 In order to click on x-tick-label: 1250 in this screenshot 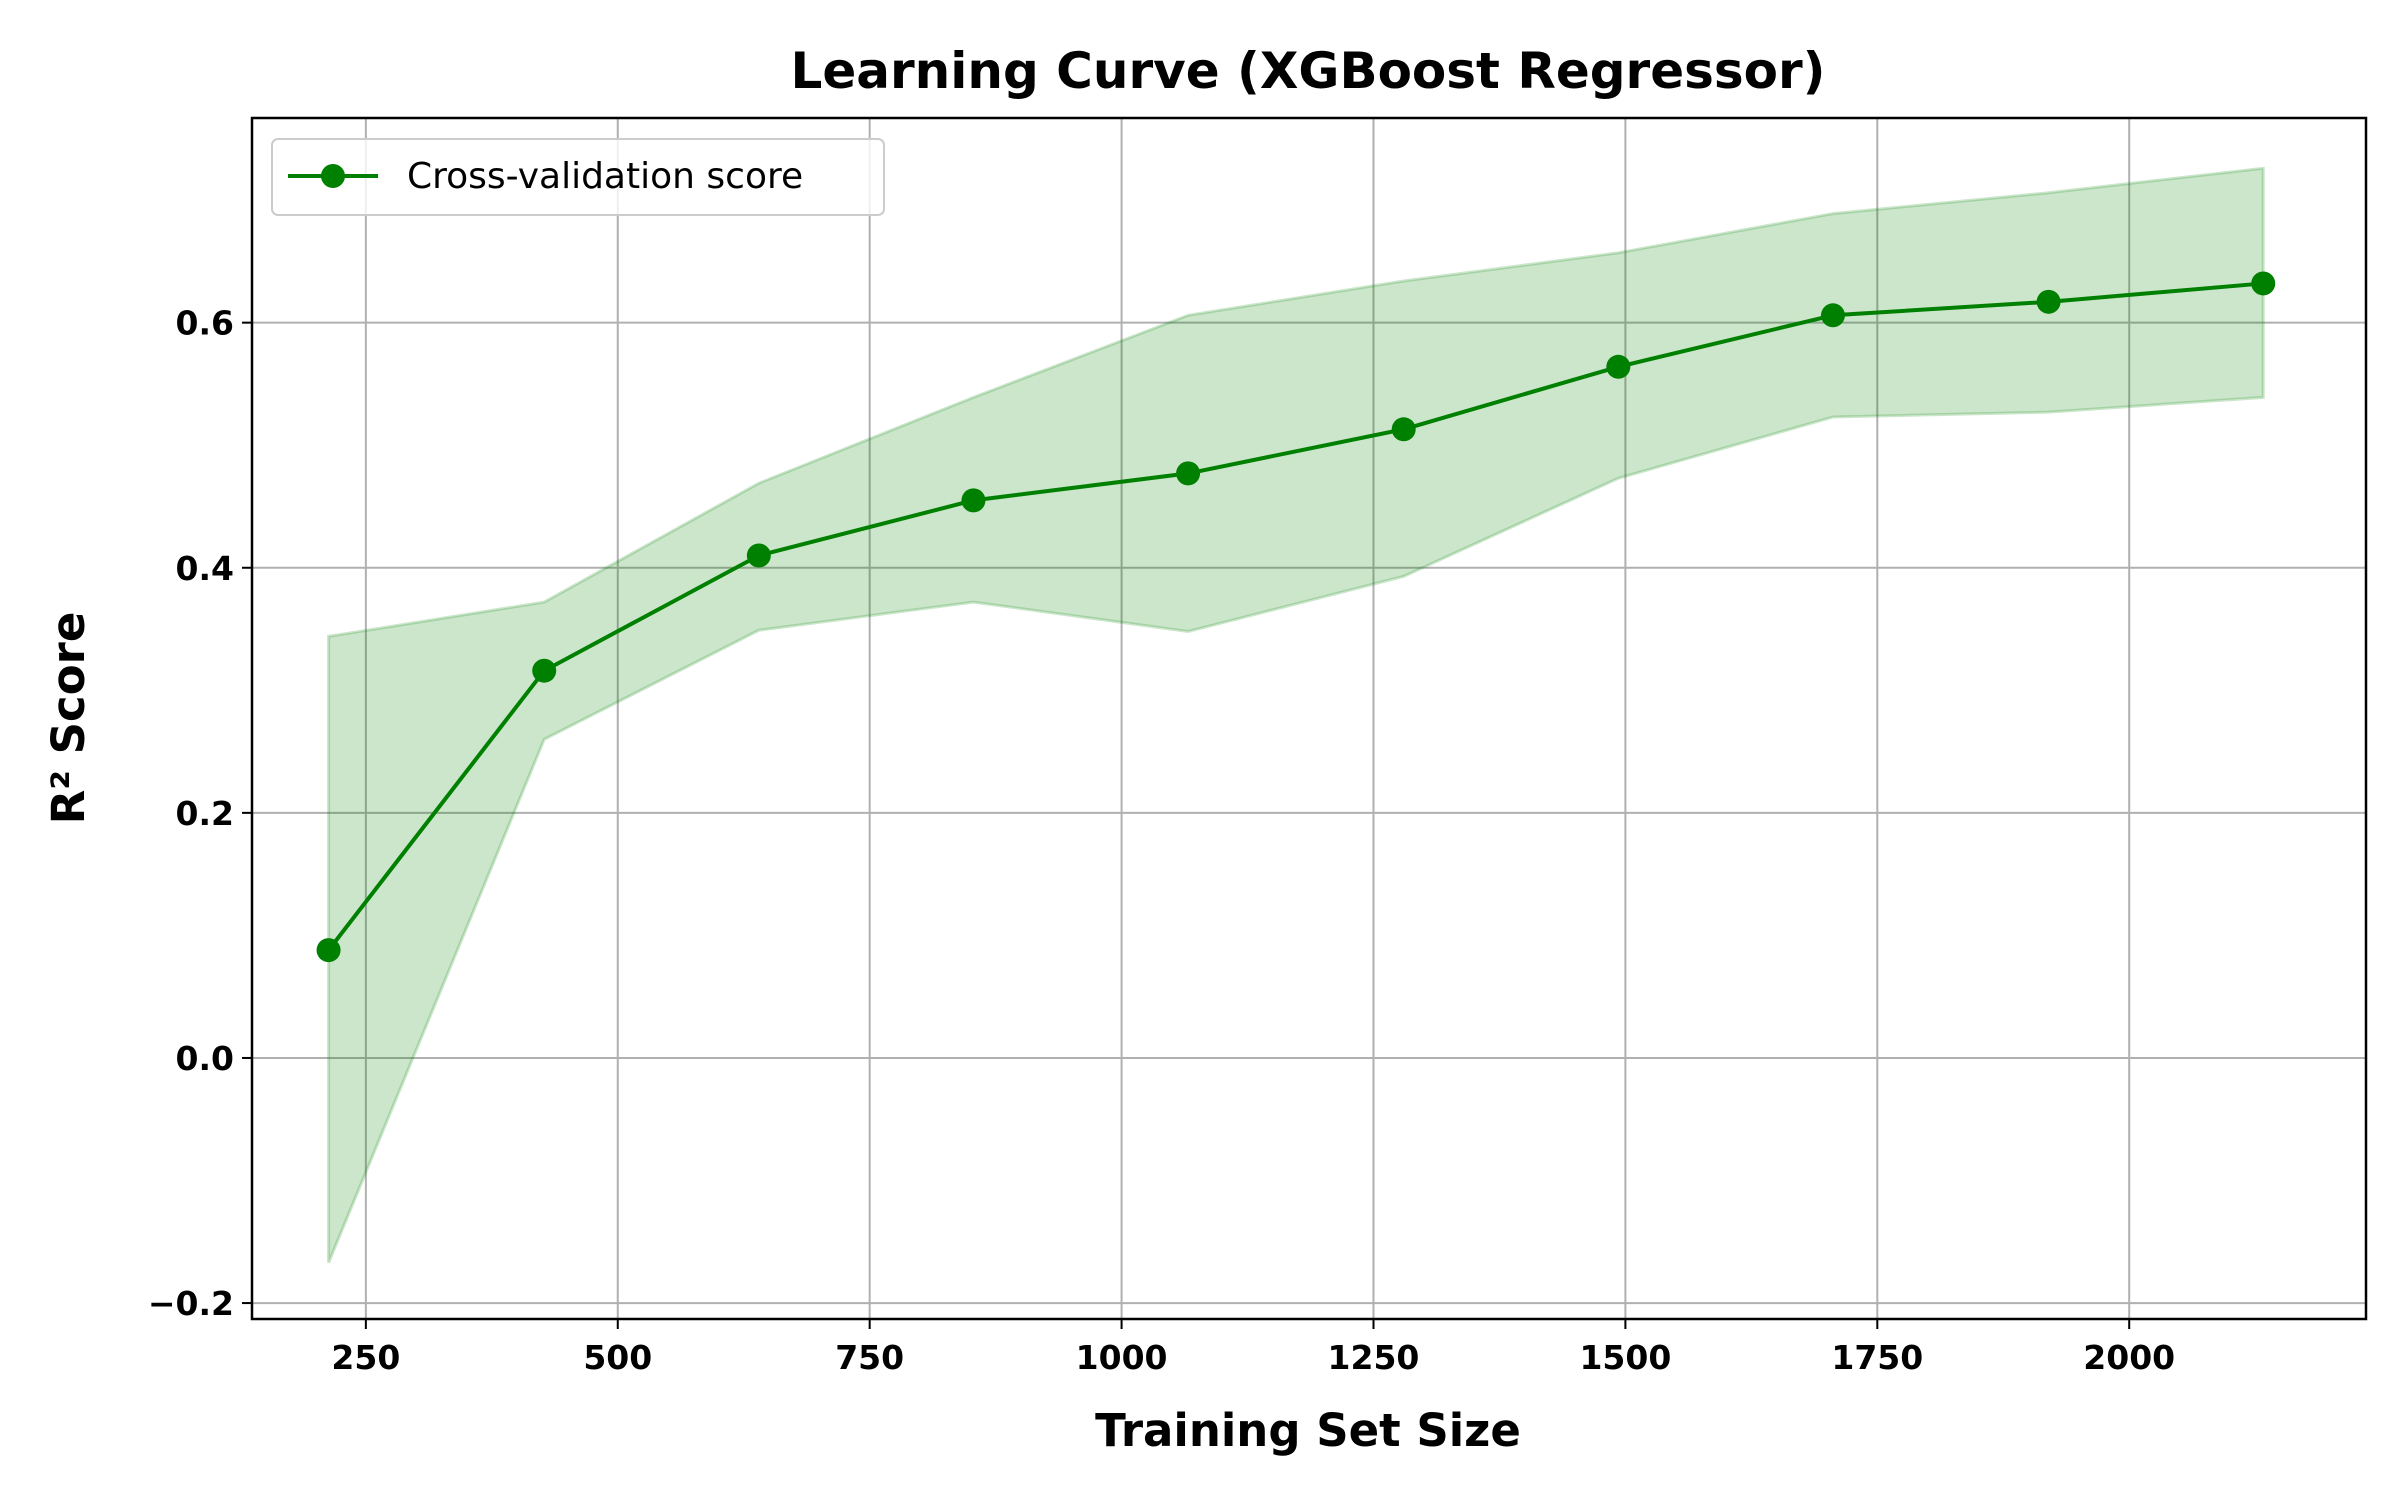, I will do `click(1374, 1357)`.